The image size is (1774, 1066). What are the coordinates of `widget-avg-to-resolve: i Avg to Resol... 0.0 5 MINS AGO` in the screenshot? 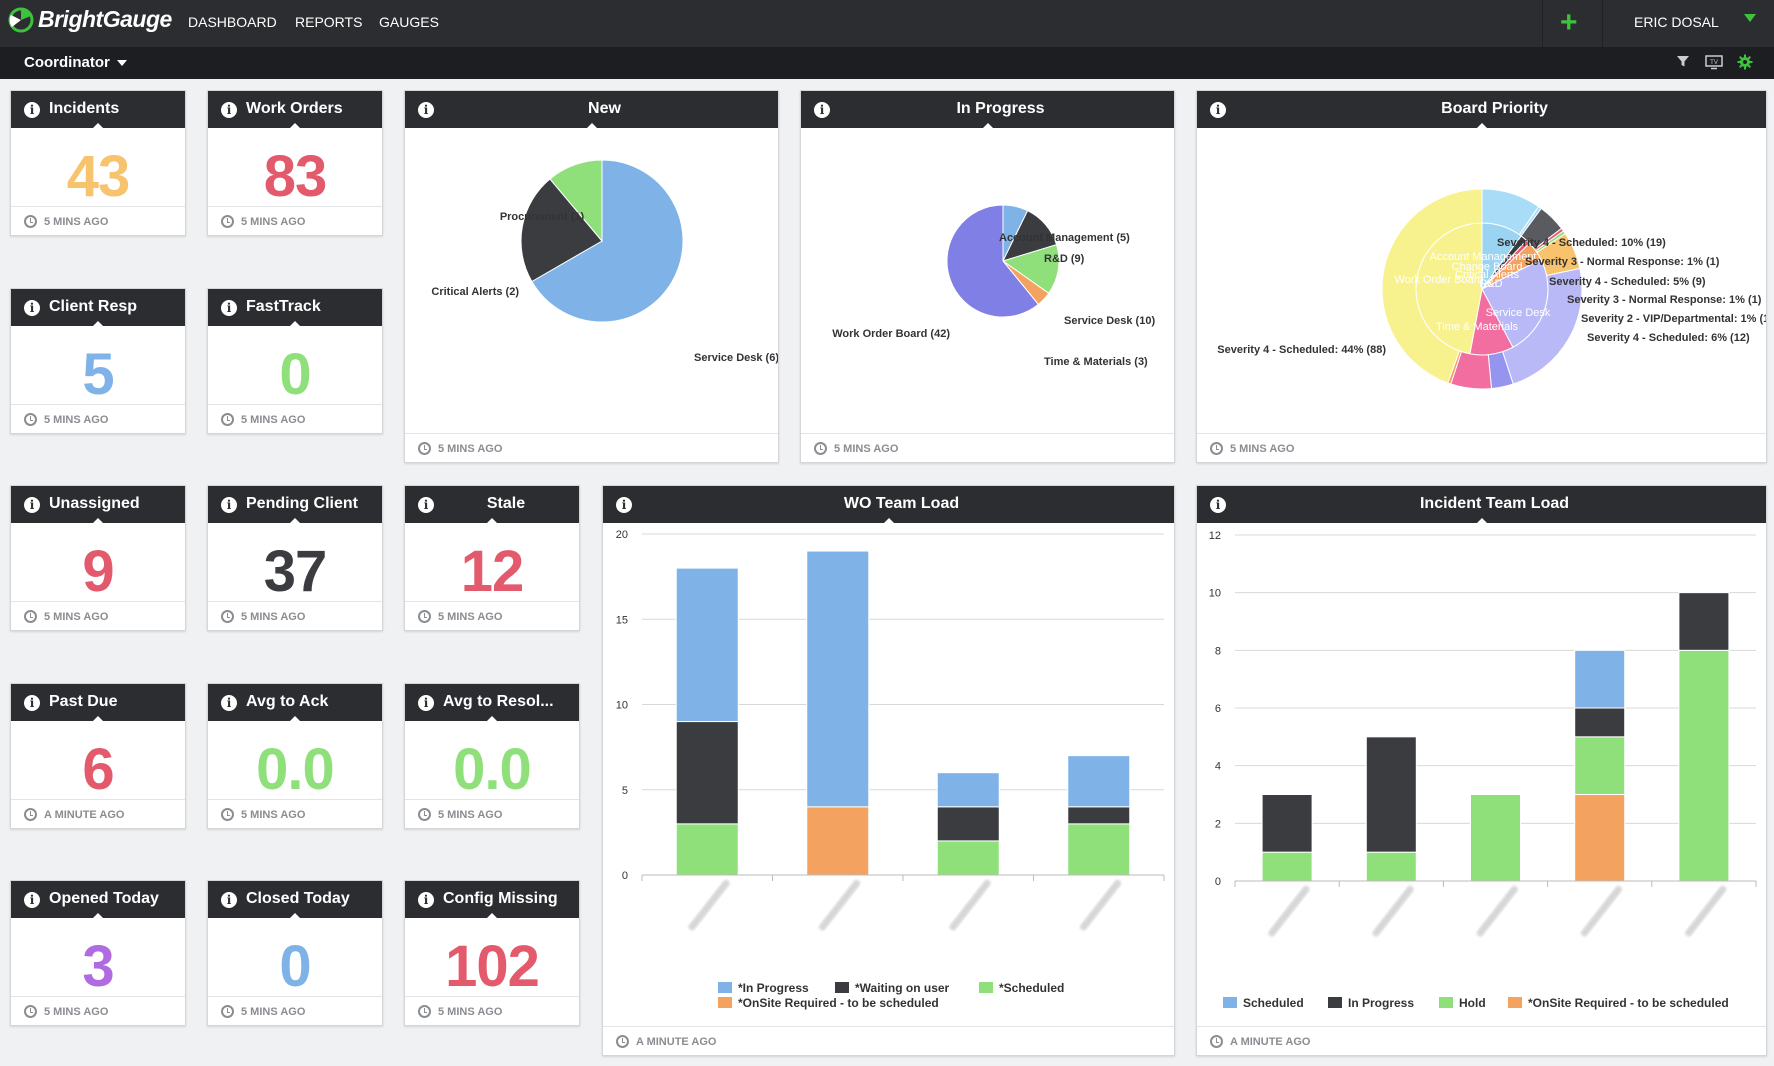 It's located at (492, 756).